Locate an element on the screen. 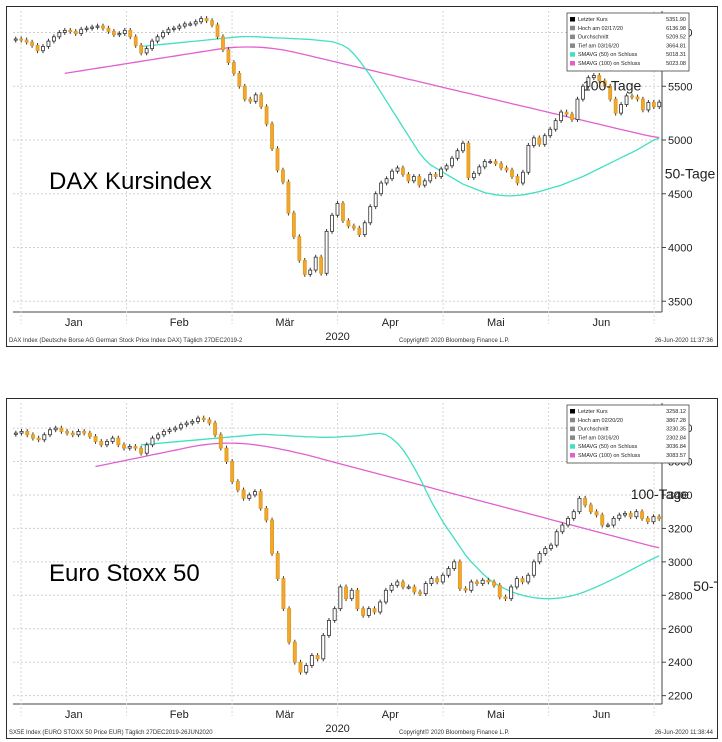 The height and width of the screenshot is (742, 722). y-tick-label: 4000 is located at coordinates (680, 249).